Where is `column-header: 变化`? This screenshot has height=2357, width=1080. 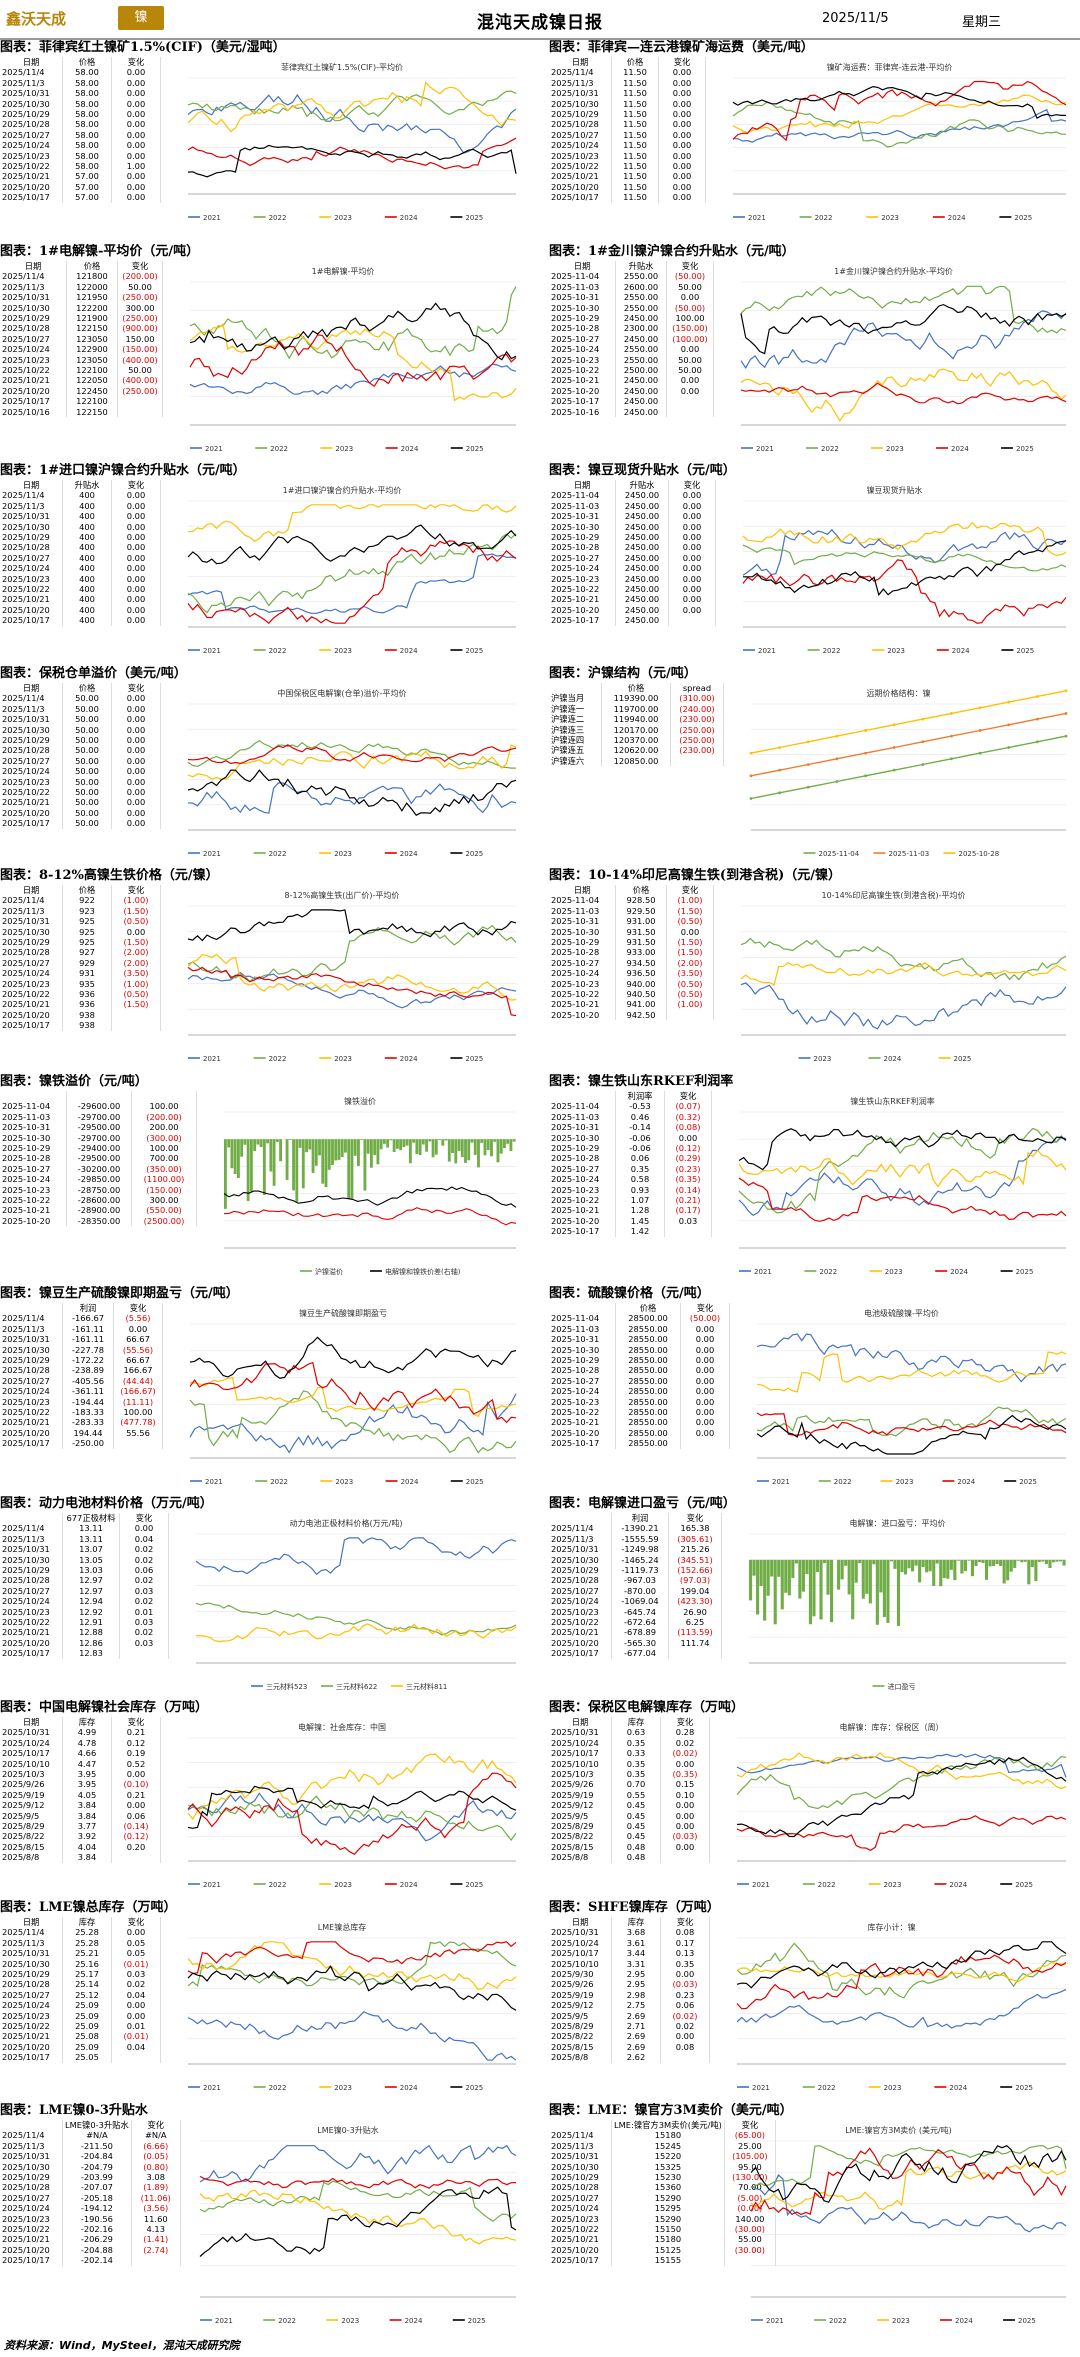 column-header: 变化 is located at coordinates (140, 266).